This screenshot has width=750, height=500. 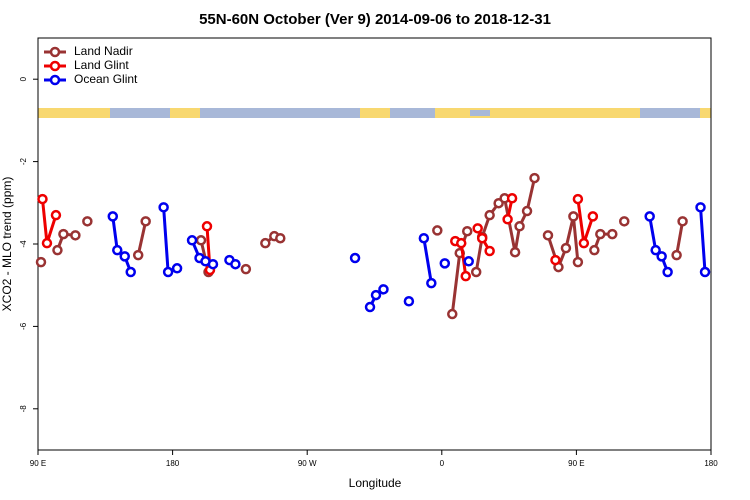 What do you see at coordinates (106, 79) in the screenshot?
I see `legend-label: Ocean Glint` at bounding box center [106, 79].